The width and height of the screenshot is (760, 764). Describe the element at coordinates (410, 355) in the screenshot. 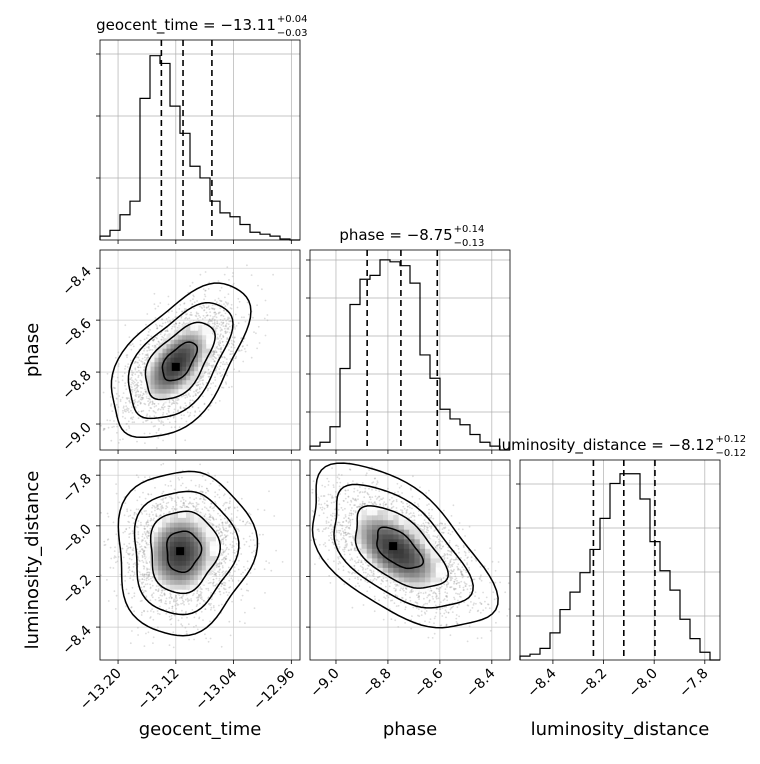

I see `histogram-step-phase` at that location.